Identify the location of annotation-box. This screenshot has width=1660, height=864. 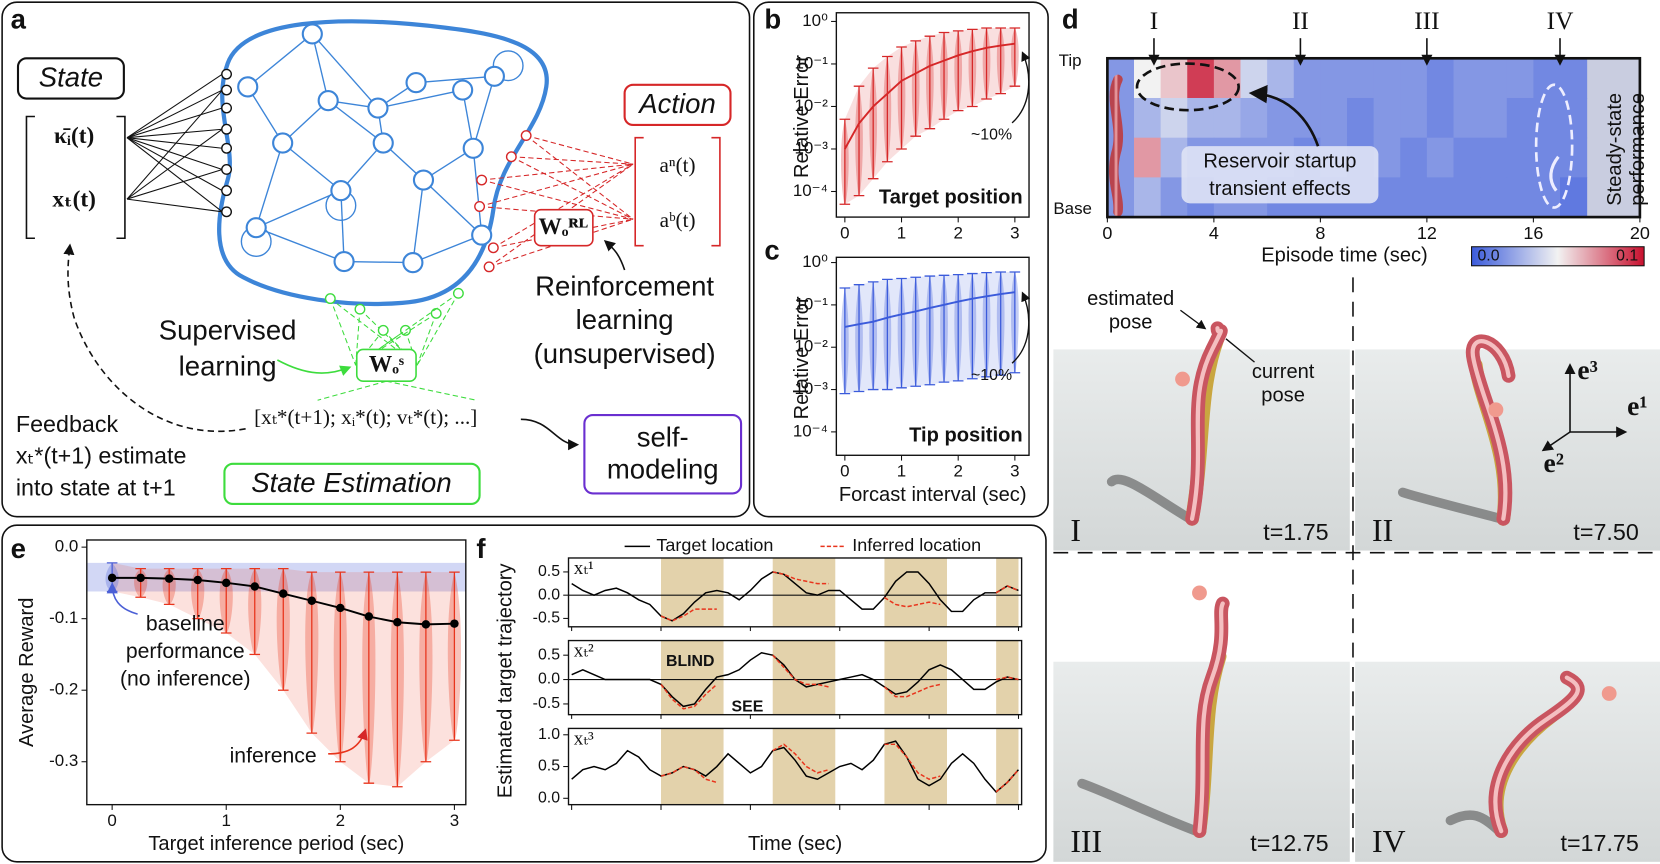
(1280, 175).